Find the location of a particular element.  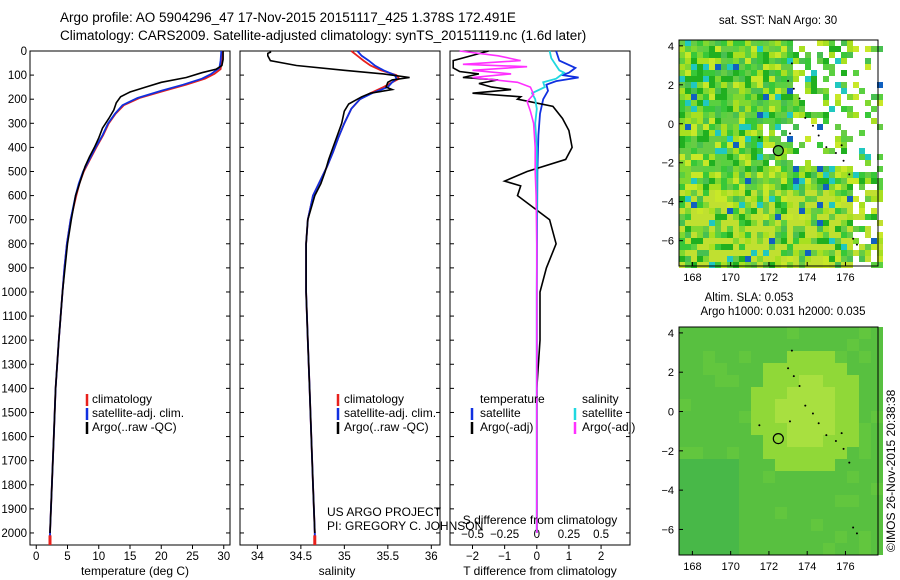

x-tick-label: 5 is located at coordinates (67, 557).